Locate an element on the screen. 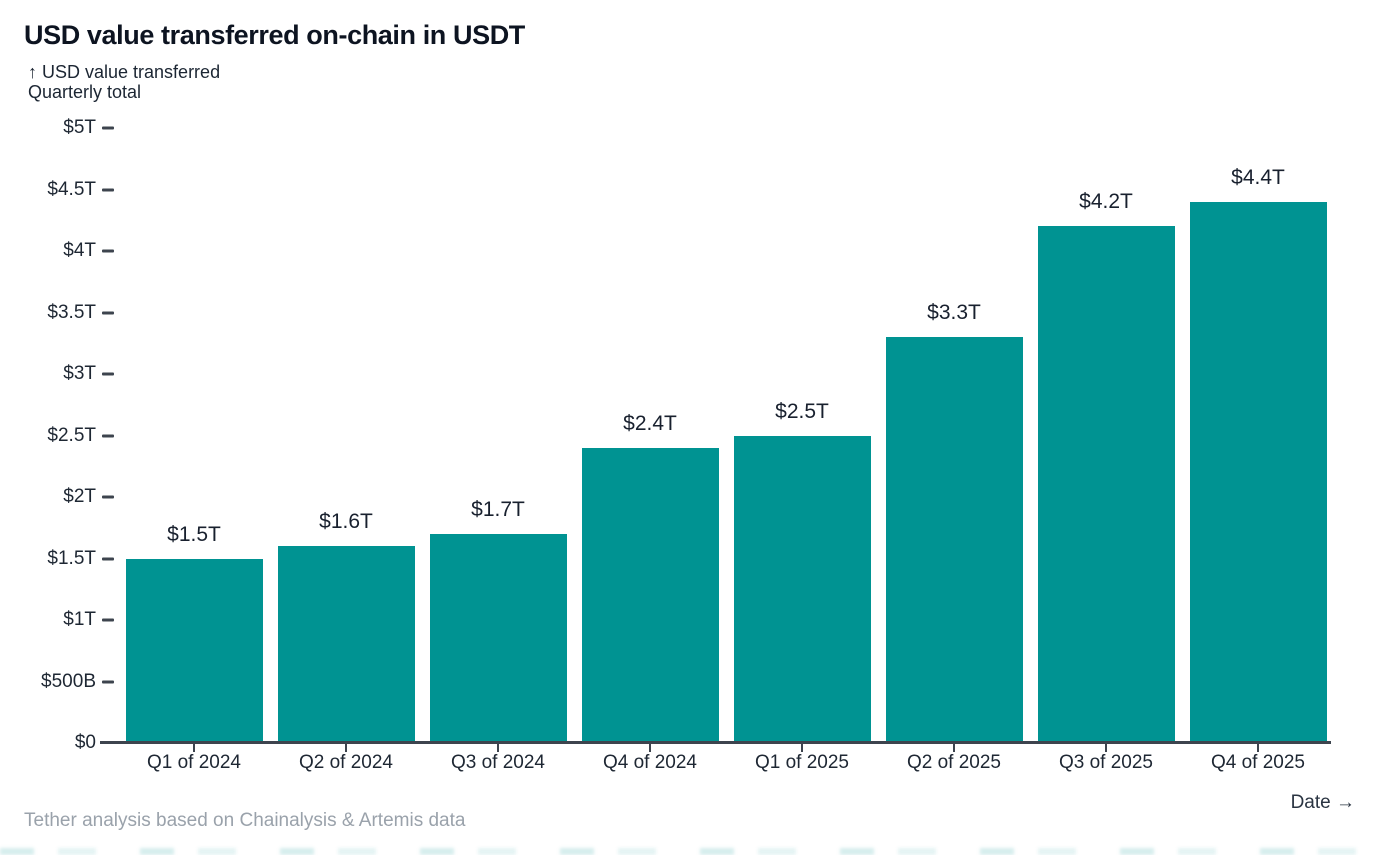  y-axis-annotation-line2: Quarterly total is located at coordinates (85, 92).